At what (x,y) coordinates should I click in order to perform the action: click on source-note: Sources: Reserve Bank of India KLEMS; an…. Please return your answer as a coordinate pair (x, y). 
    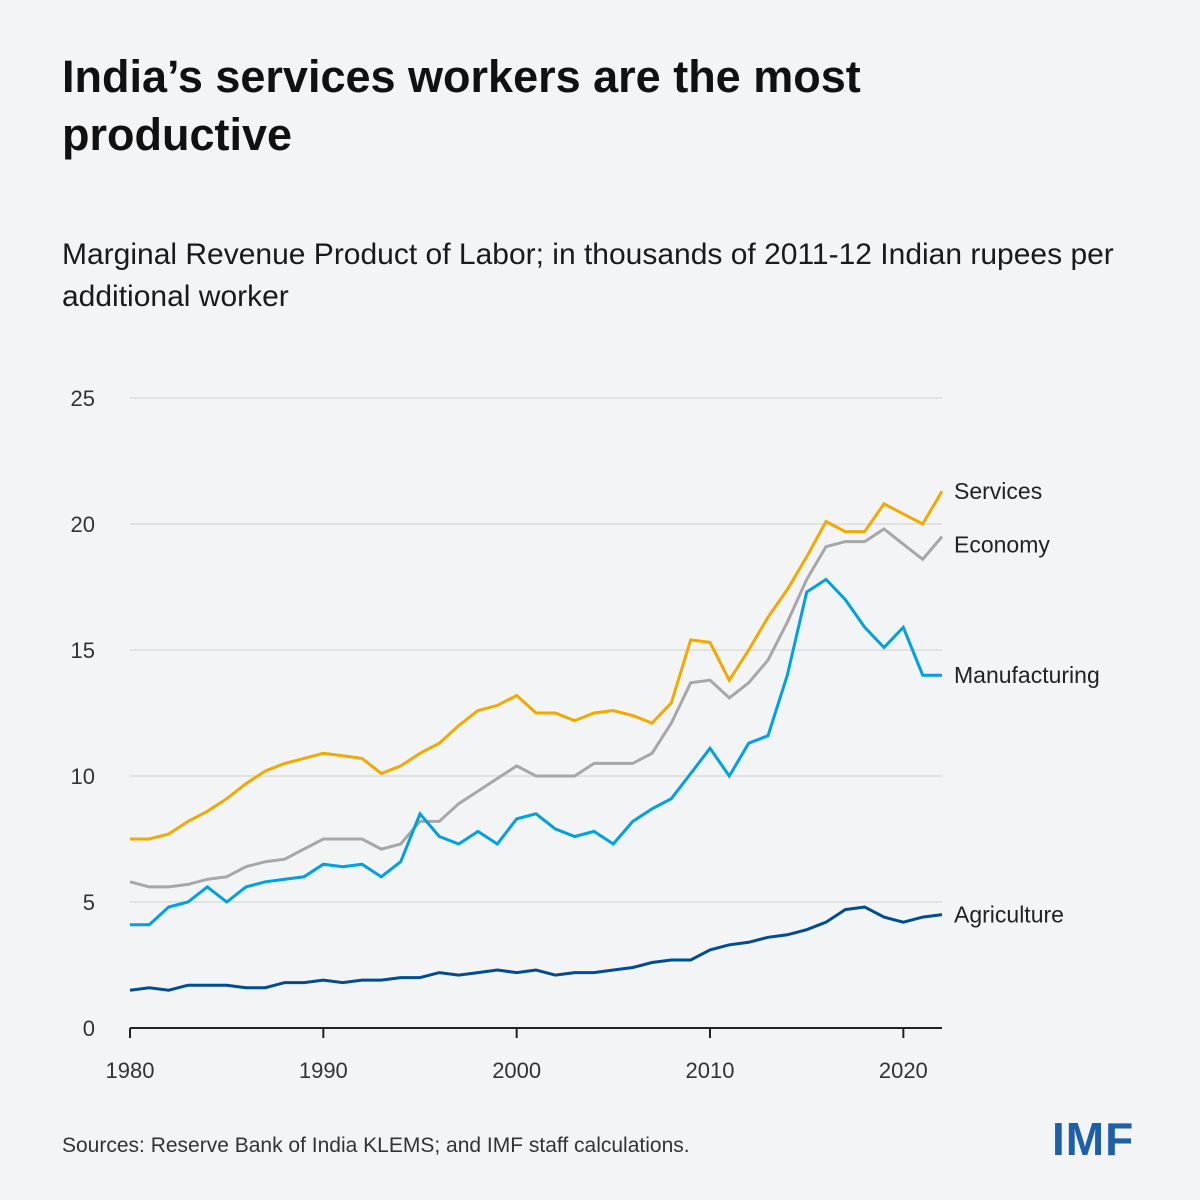
    Looking at the image, I should click on (376, 1145).